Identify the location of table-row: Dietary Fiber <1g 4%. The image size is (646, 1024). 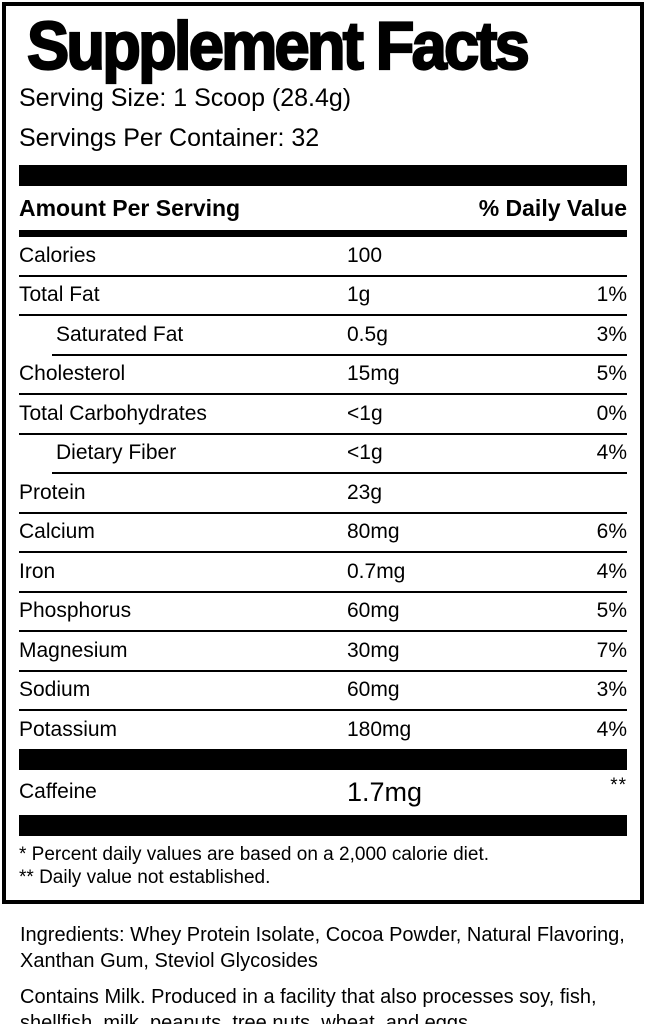
(323, 454).